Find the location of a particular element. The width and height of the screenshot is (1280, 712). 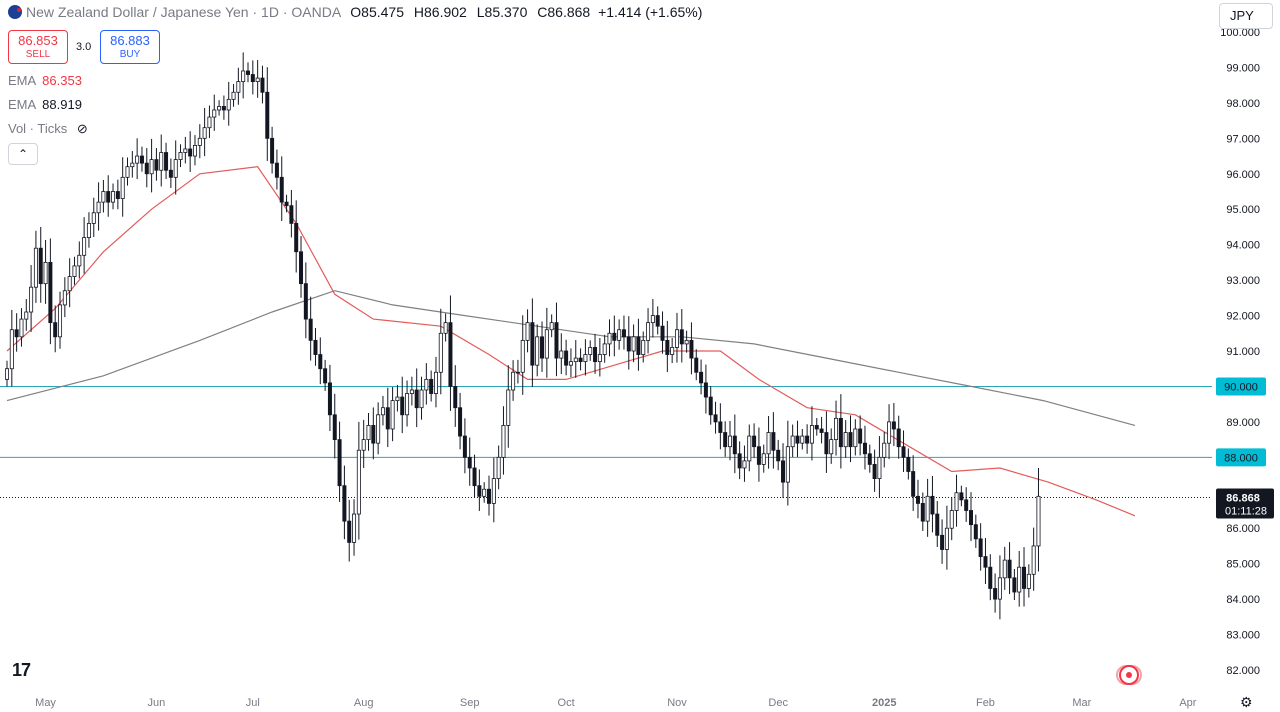

y-tick-label: 100.000 is located at coordinates (1240, 33).